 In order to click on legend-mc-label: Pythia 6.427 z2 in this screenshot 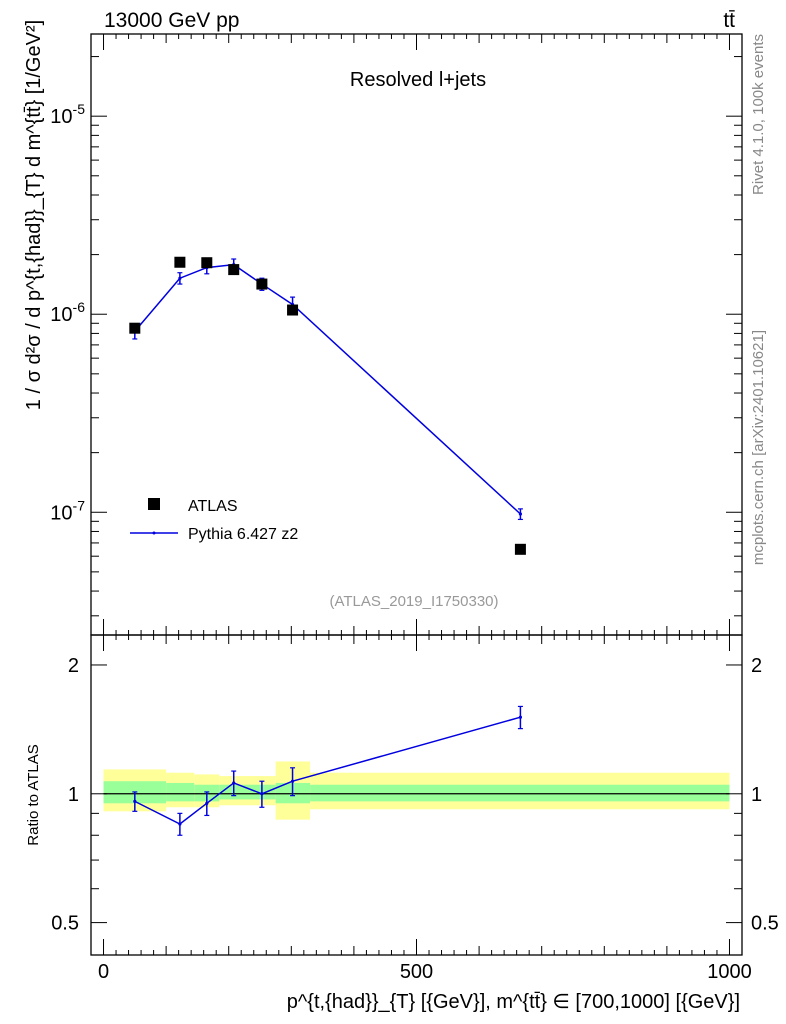, I will do `click(243, 534)`.